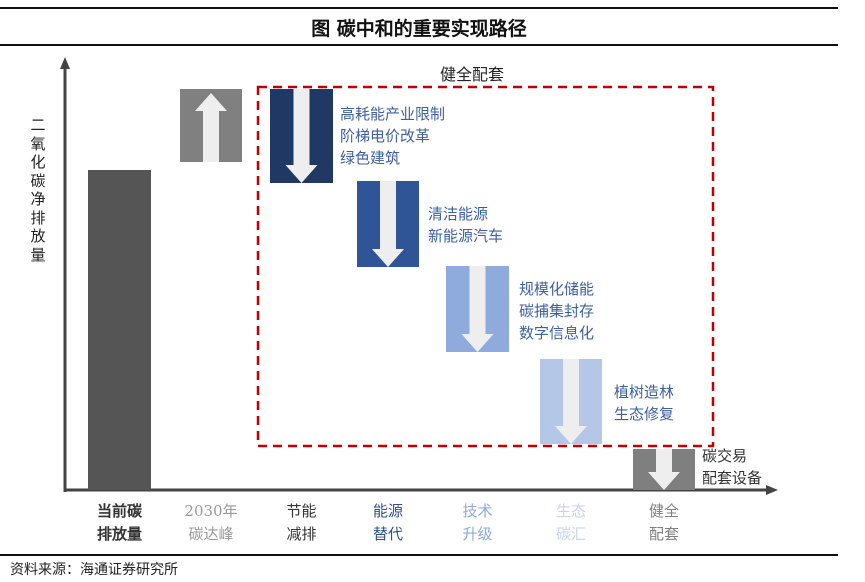 The height and width of the screenshot is (582, 865). Describe the element at coordinates (478, 523) in the screenshot. I see `x-label-5: 技术 升级` at that location.